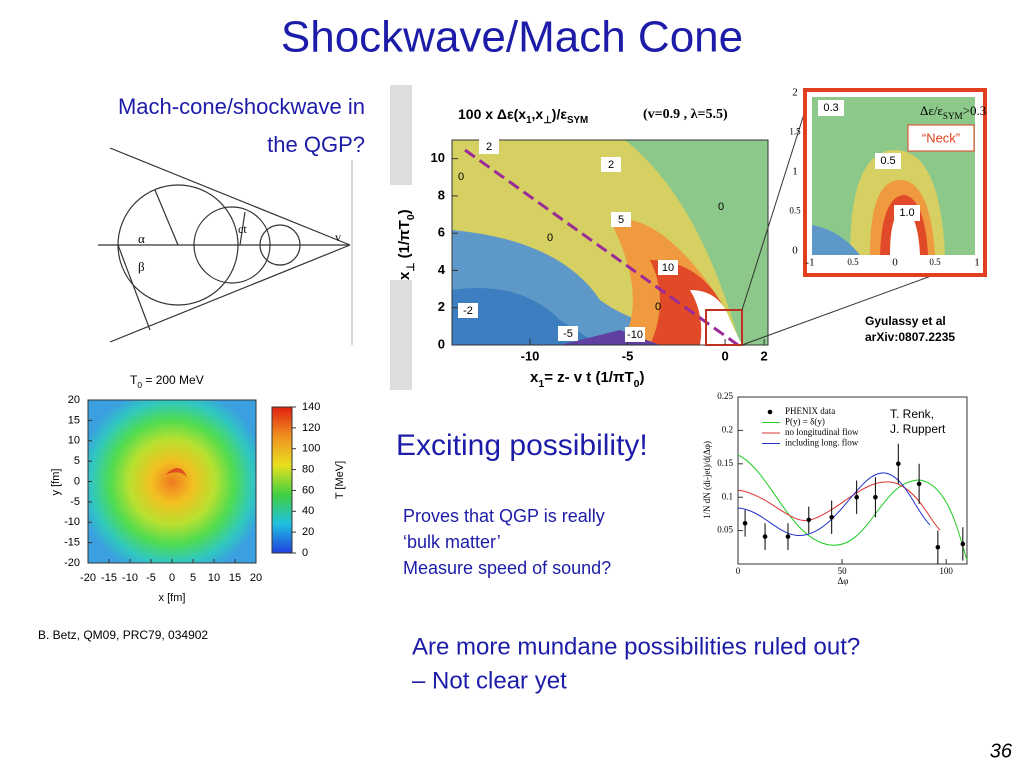  I want to click on legend-marker, so click(770, 412).